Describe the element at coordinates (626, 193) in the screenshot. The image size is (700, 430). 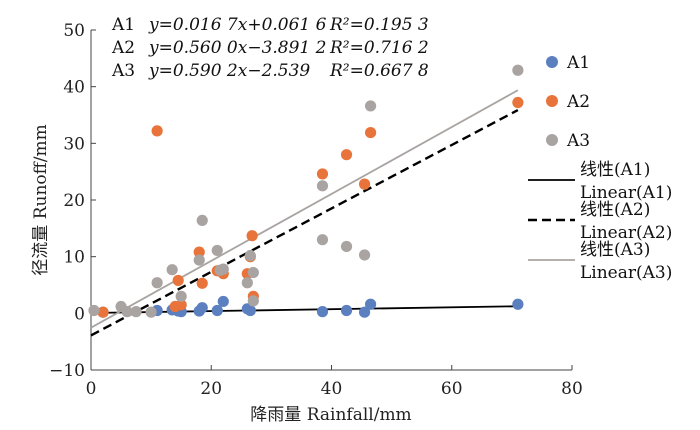
I see `legend-label-en: Linear(A1)` at that location.